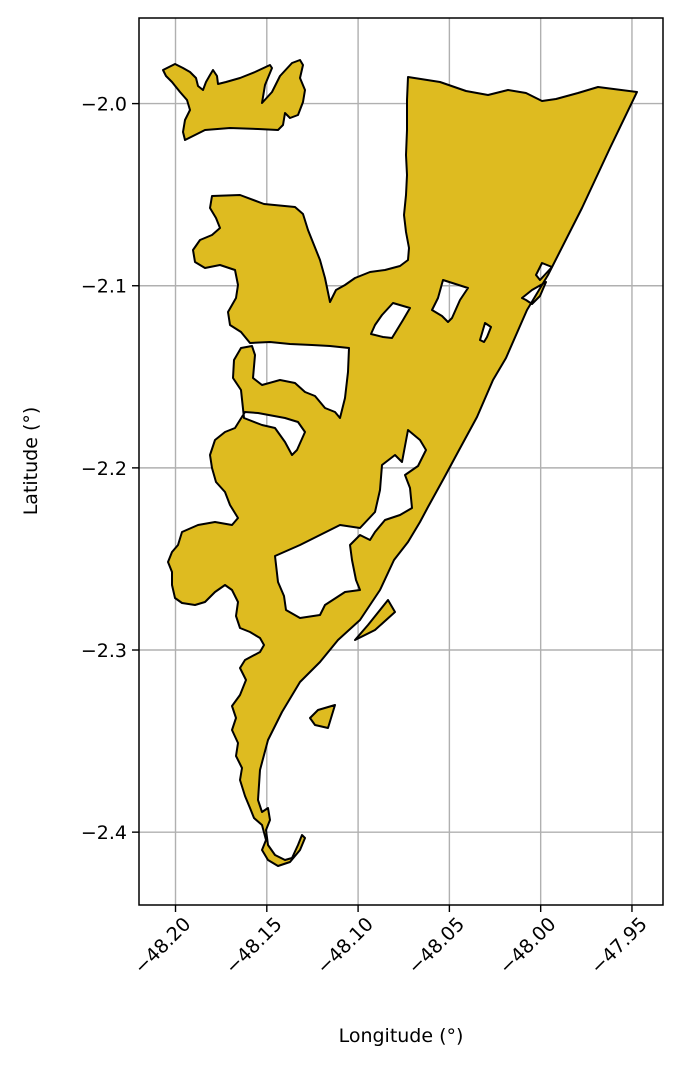 This screenshot has height=1069, width=693. What do you see at coordinates (31, 461) in the screenshot?
I see `y-axis-title: Latitude (°)` at bounding box center [31, 461].